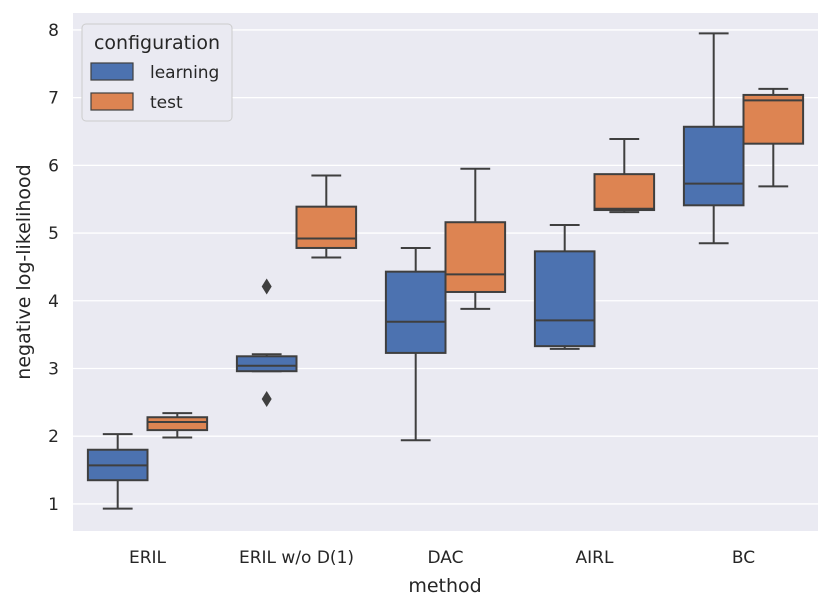 Image resolution: width=830 pixels, height=611 pixels. What do you see at coordinates (24, 271) in the screenshot?
I see `y-axis-label: negative log-likelihood` at bounding box center [24, 271].